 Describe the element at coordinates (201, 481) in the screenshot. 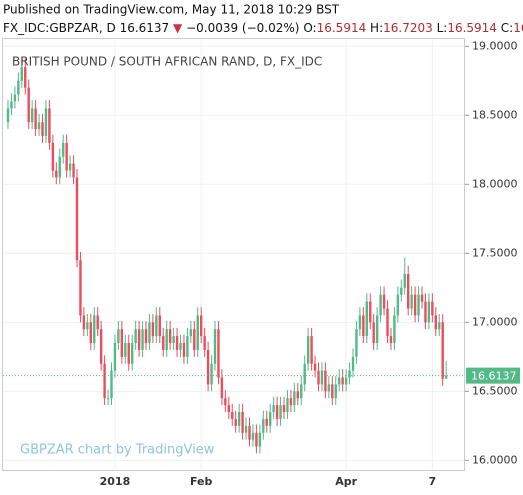

I see `x-tick-label: Feb` at that location.